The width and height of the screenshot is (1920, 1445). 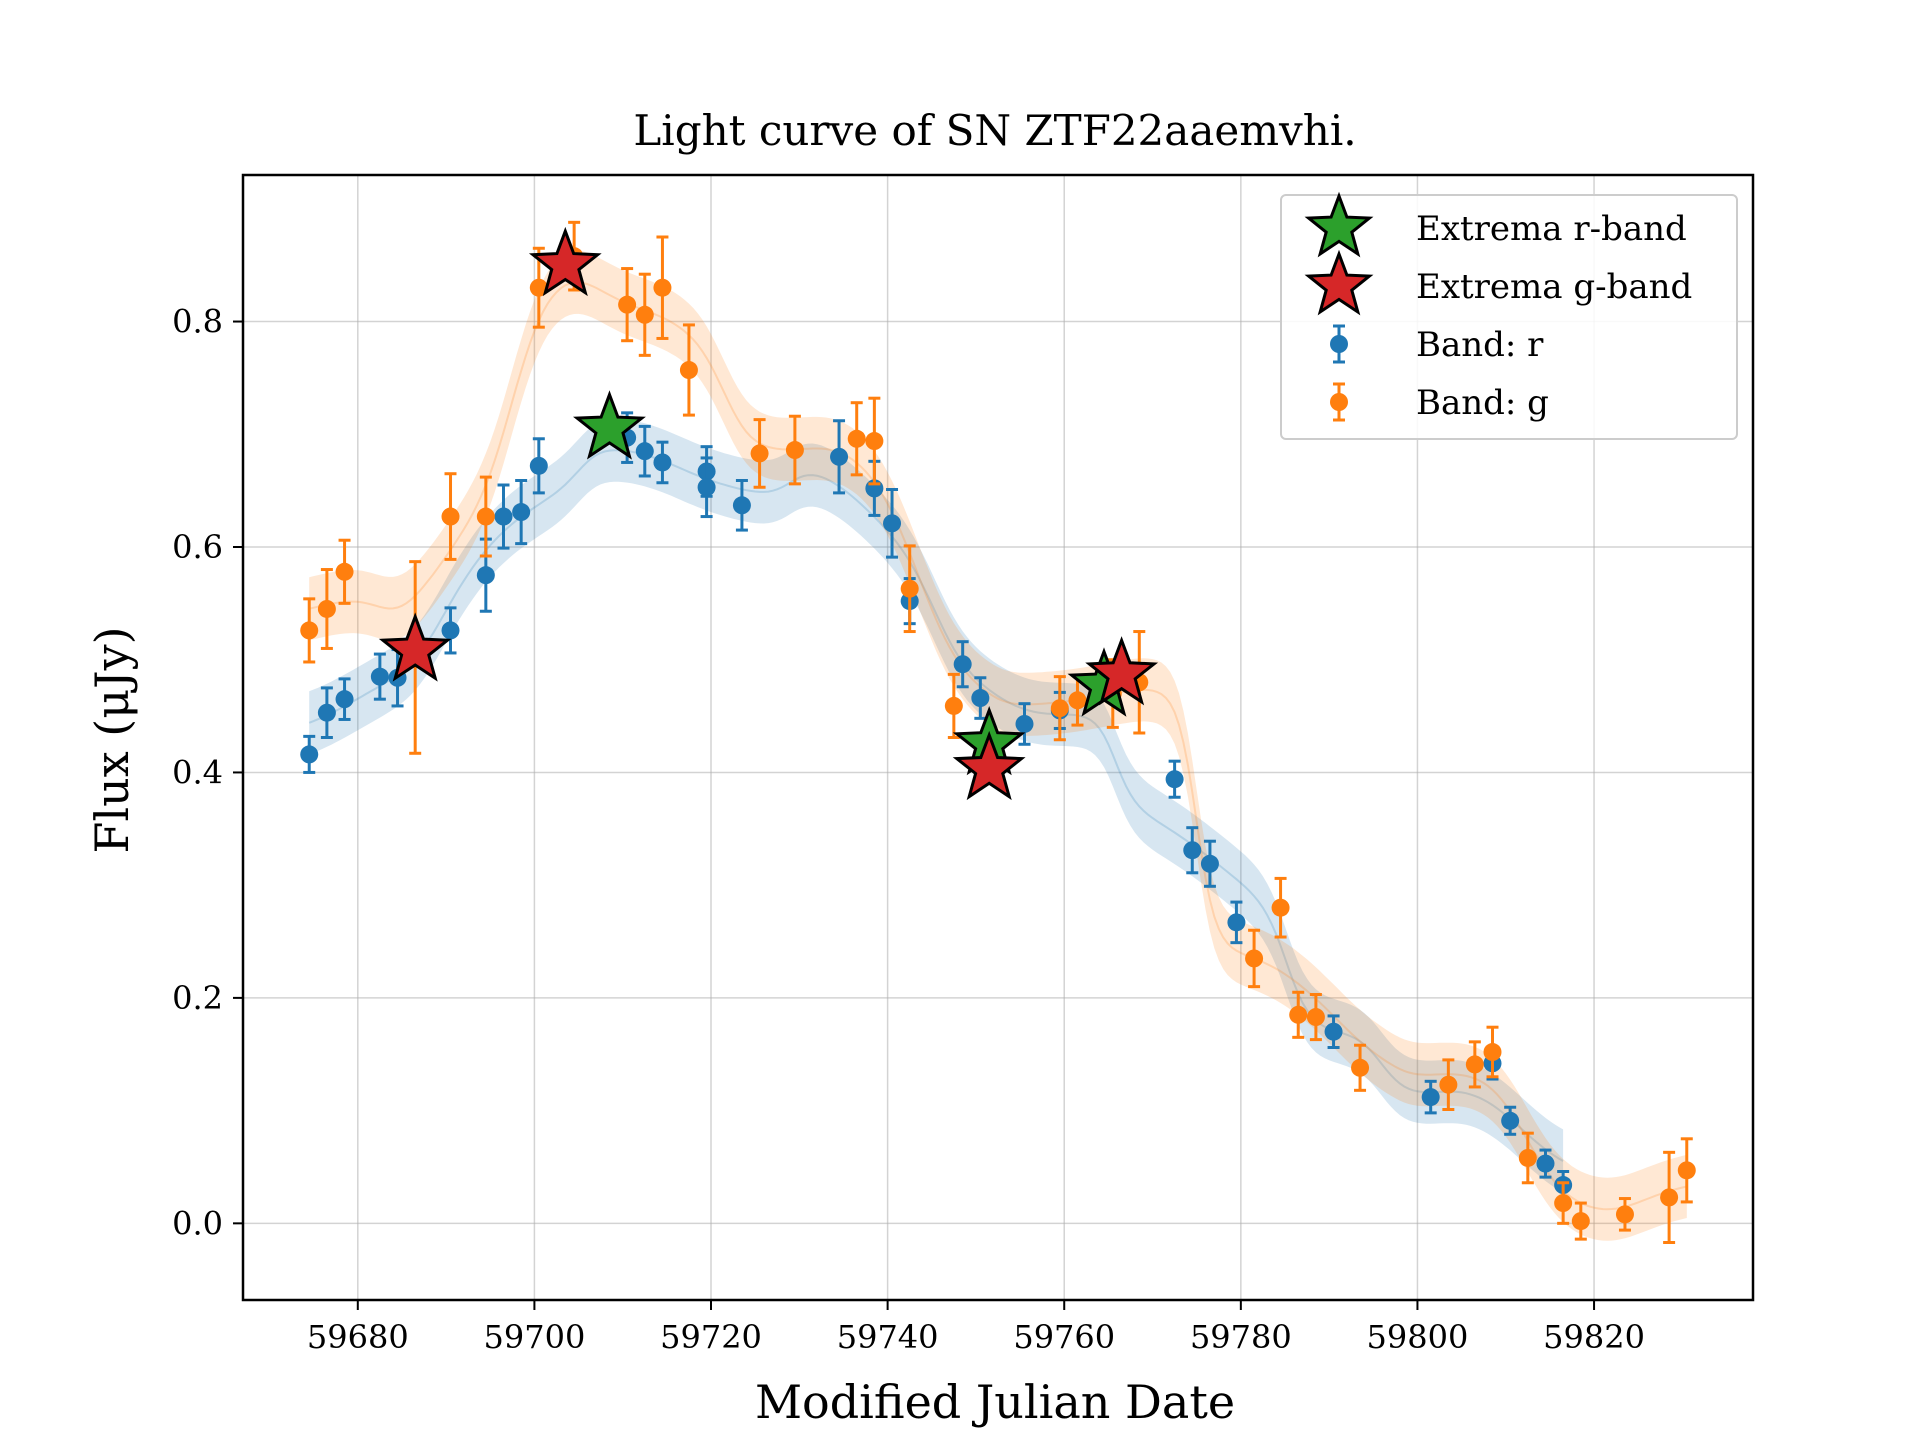 What do you see at coordinates (609, 425) in the screenshot?
I see `extrema-star-r` at bounding box center [609, 425].